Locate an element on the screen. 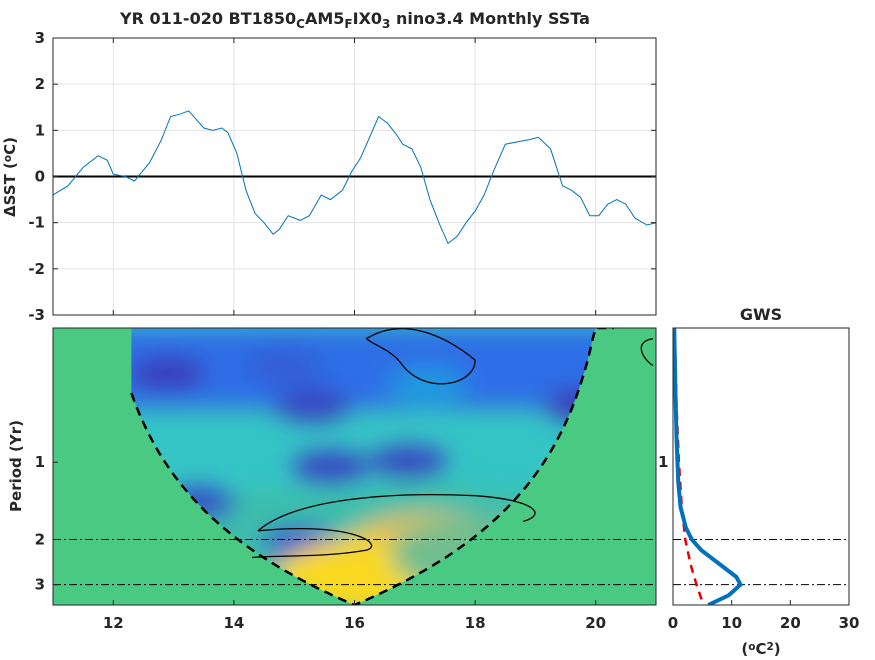 The height and width of the screenshot is (660, 875). sst-y-tick-label: 2 is located at coordinates (40, 84).